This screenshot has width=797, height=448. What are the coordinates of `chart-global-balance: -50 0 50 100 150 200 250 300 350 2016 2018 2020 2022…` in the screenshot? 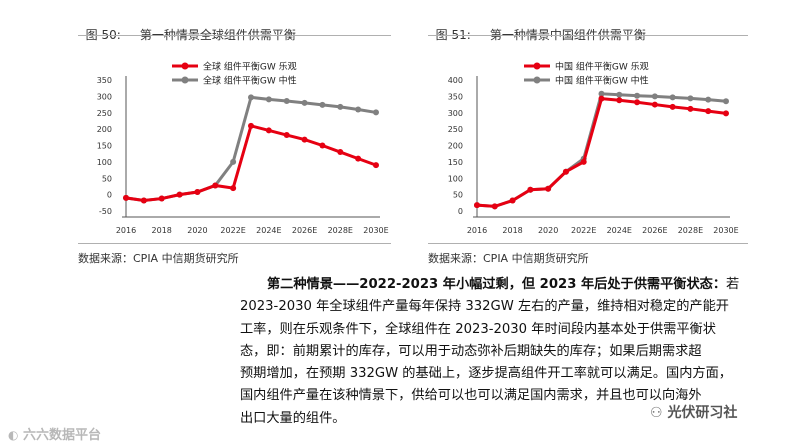 It's located at (243, 148).